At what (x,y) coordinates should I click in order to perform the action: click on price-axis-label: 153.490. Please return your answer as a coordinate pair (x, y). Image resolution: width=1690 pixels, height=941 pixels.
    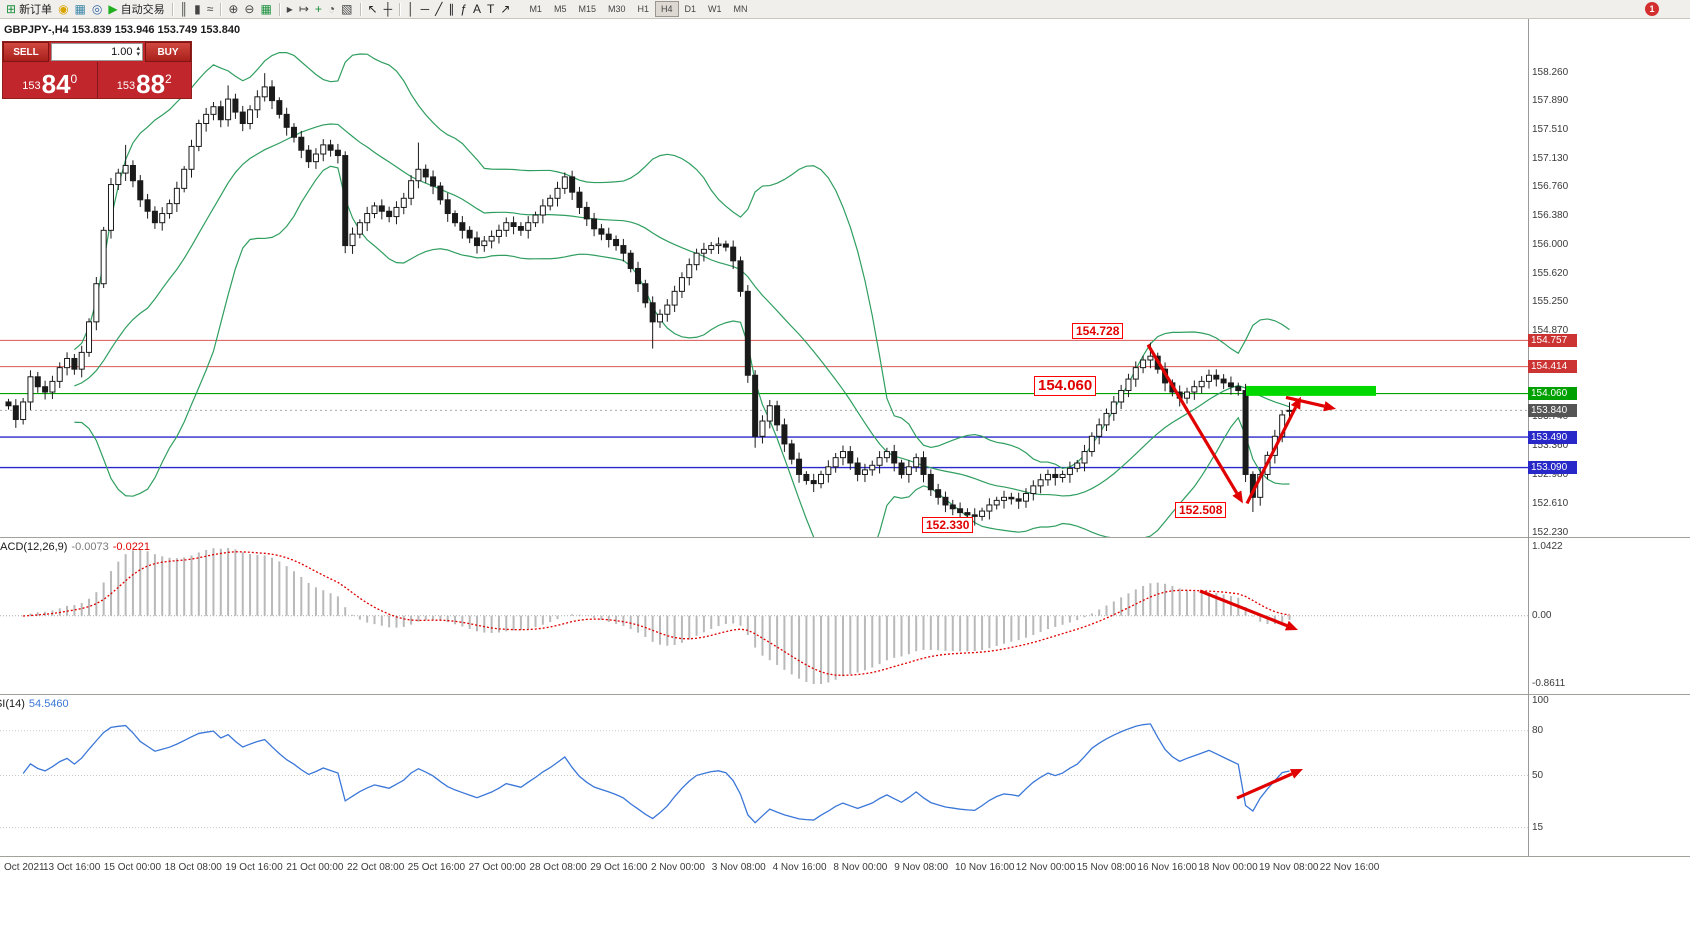
    Looking at the image, I should click on (1552, 437).